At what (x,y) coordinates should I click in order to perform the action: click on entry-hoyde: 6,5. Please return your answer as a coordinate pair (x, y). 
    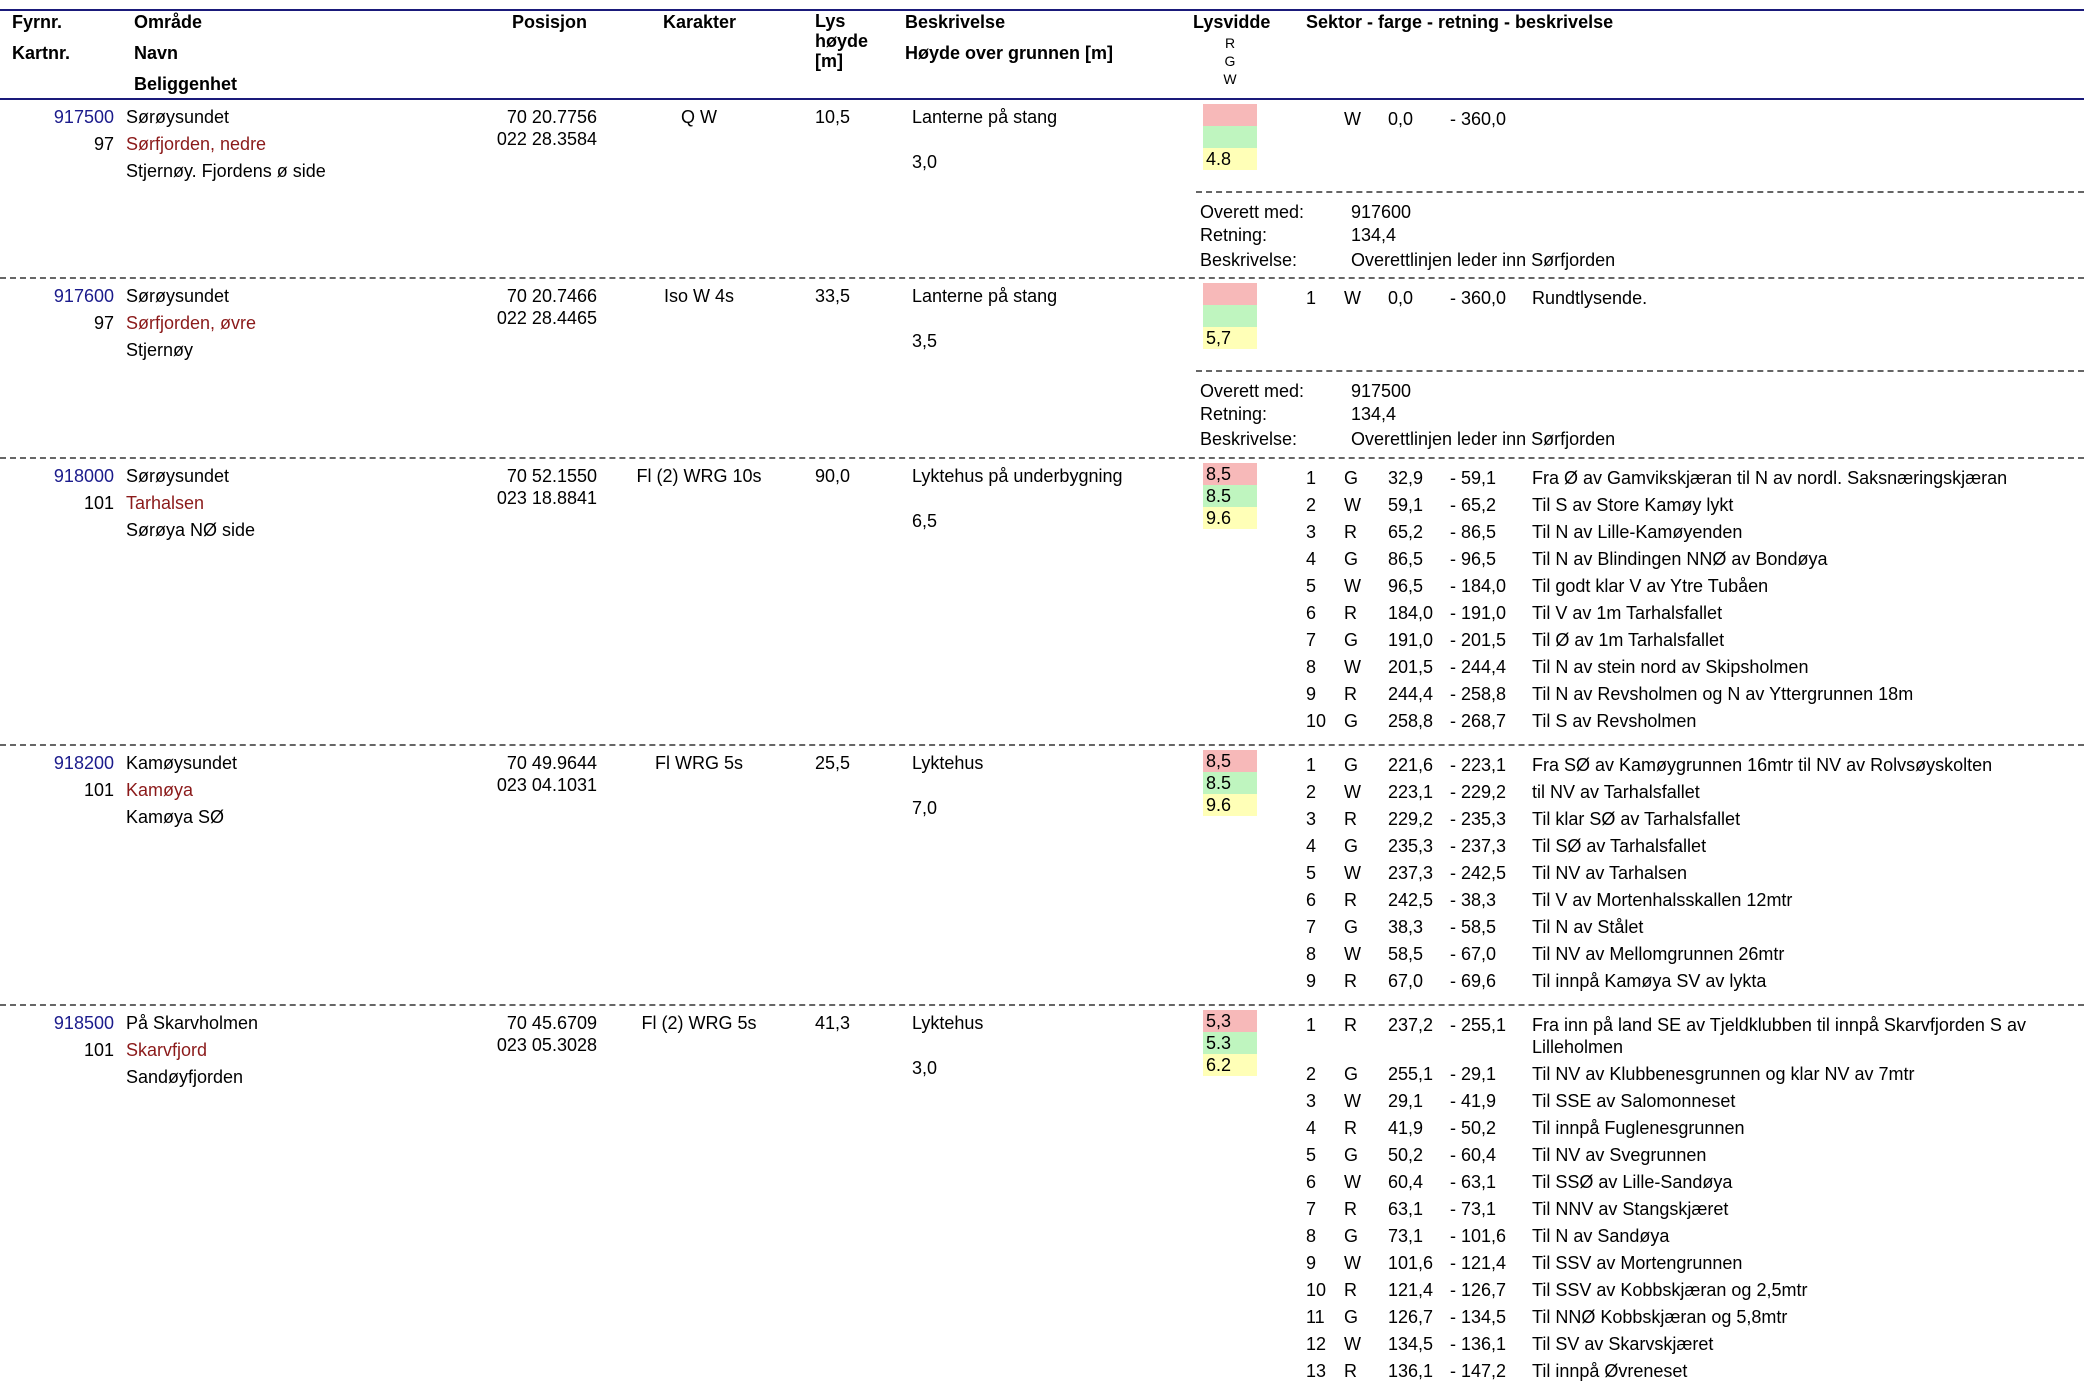
    Looking at the image, I should click on (925, 521).